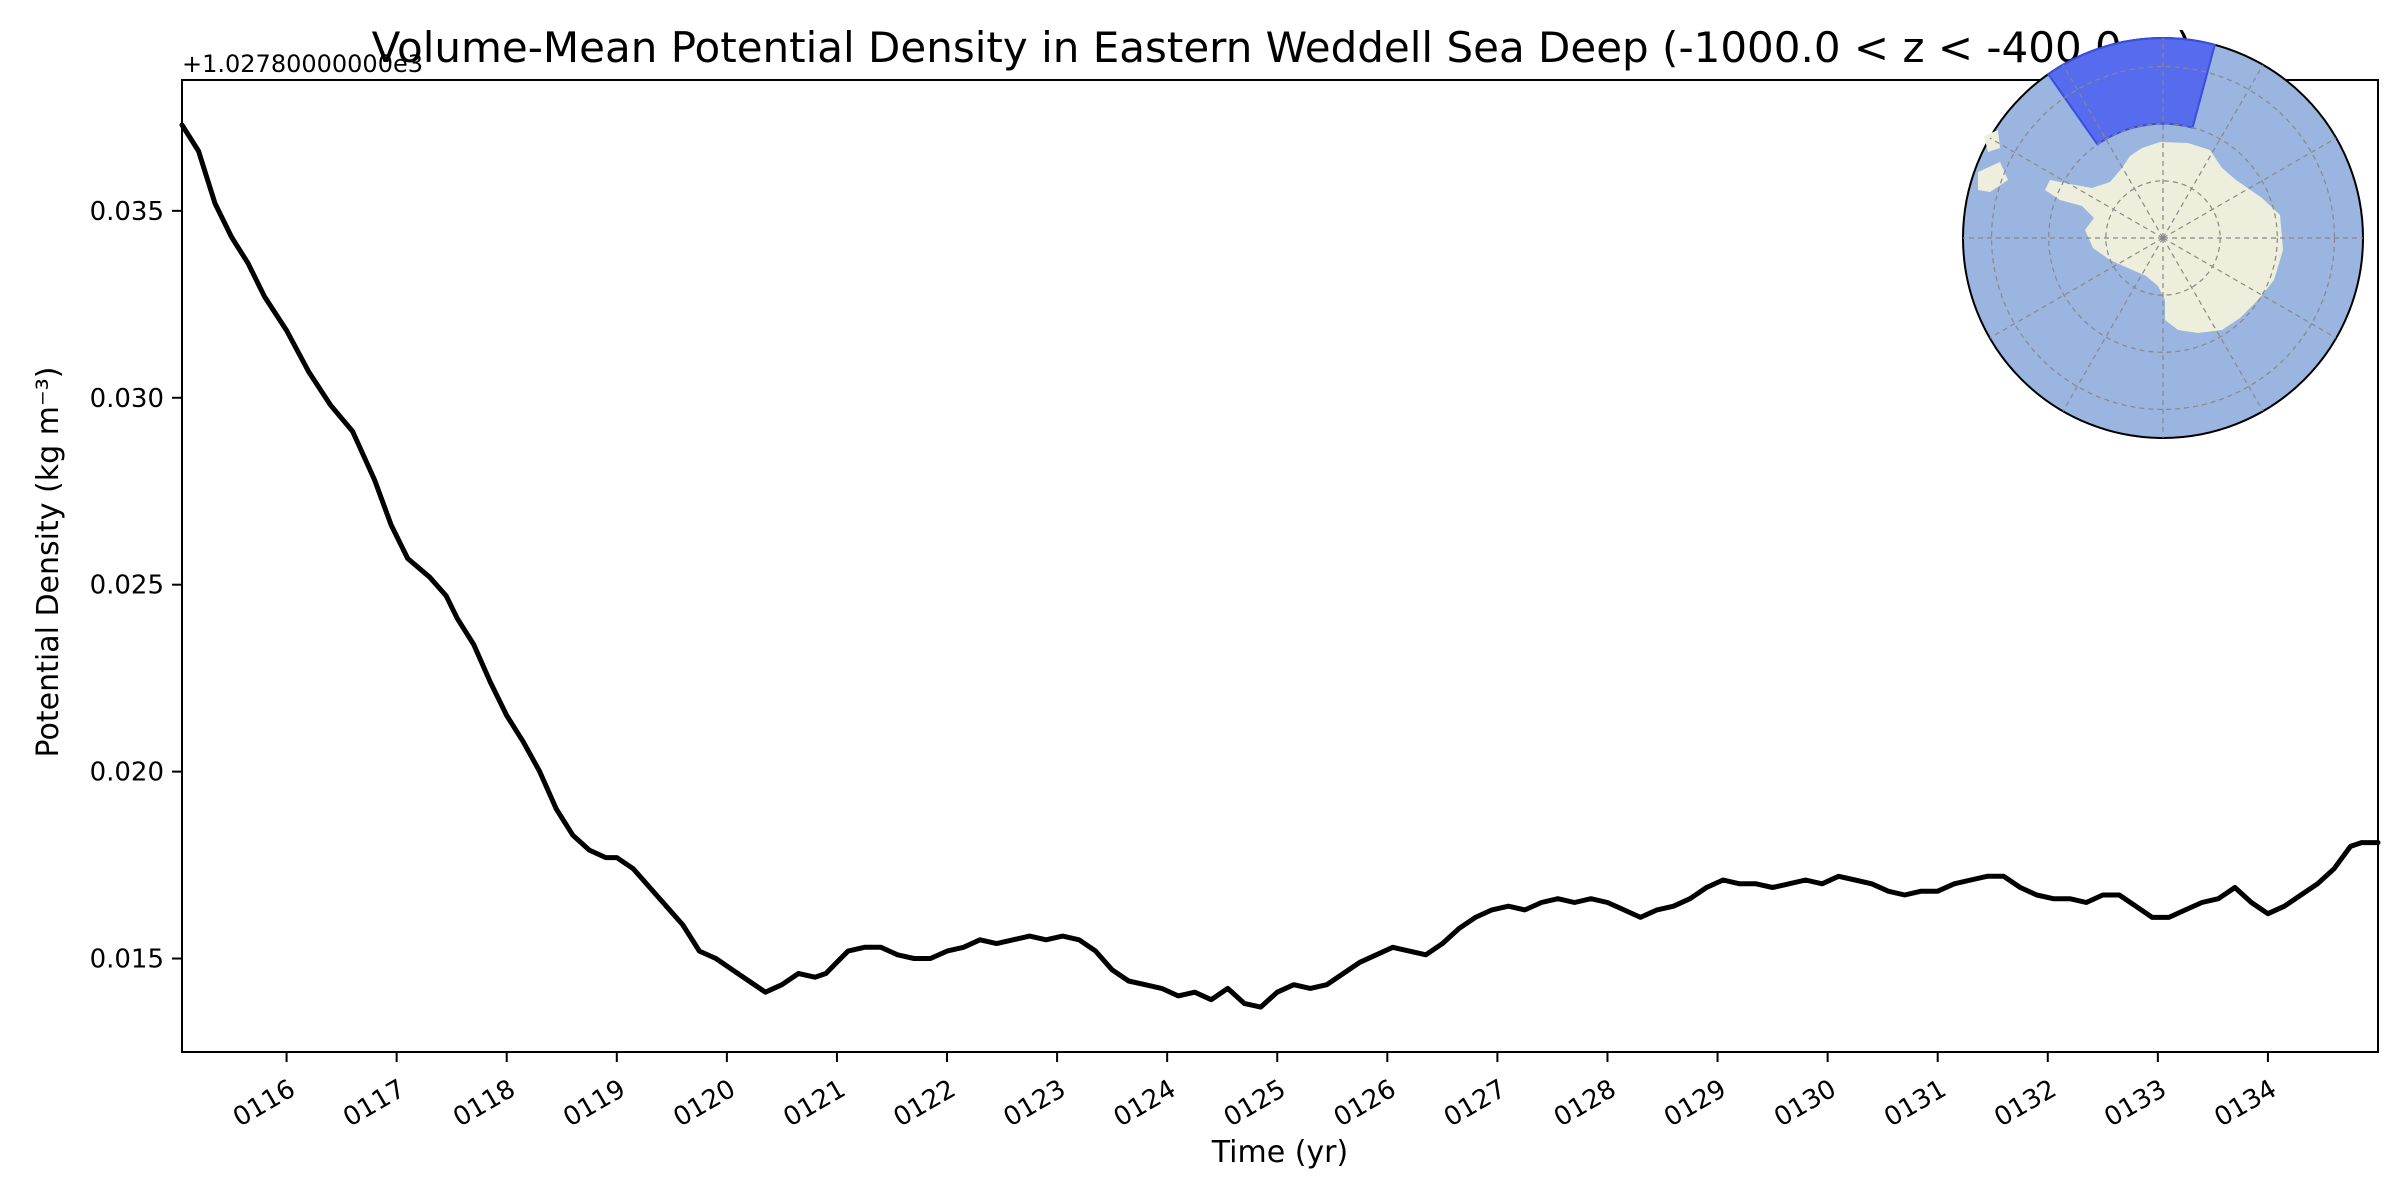  I want to click on x-tick-label: 0134, so click(2246, 1103).